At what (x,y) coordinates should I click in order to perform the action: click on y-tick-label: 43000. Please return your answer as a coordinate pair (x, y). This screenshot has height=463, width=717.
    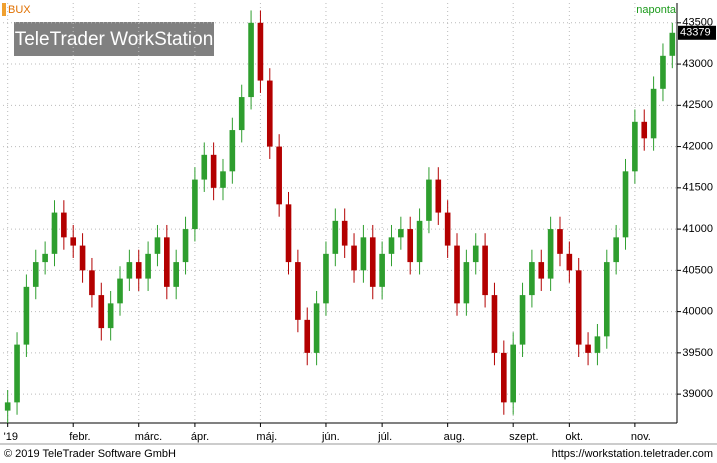
    Looking at the image, I should click on (697, 64).